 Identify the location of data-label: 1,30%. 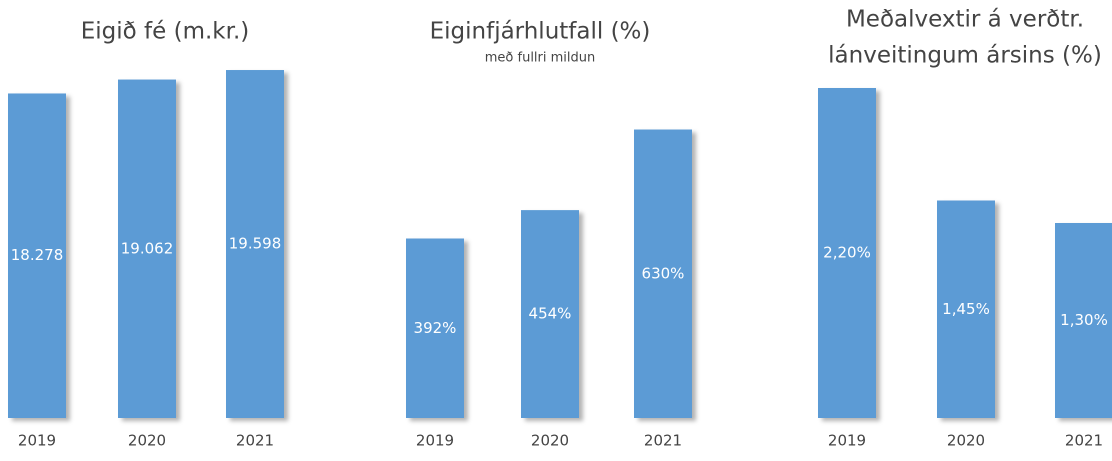
(1084, 320).